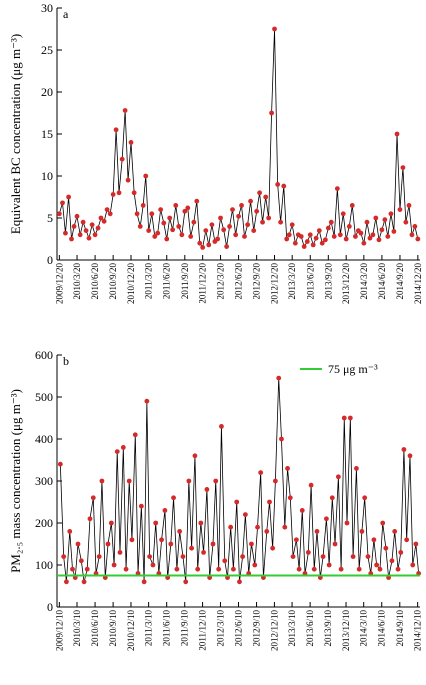  What do you see at coordinates (257, 628) in the screenshot?
I see `x-tick-label: 2012/9/10` at bounding box center [257, 628].